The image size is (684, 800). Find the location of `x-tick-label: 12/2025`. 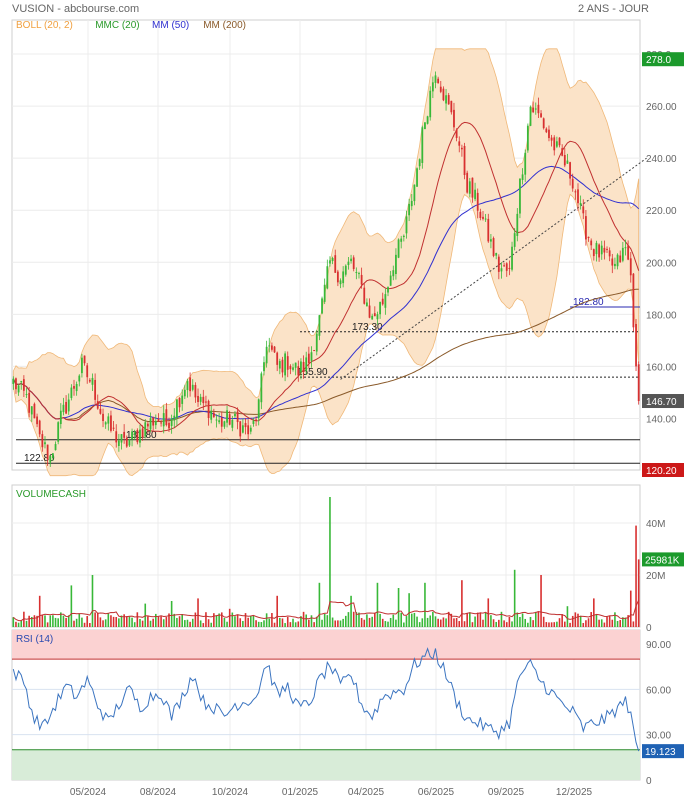

x-tick-label: 12/2025 is located at coordinates (574, 792).